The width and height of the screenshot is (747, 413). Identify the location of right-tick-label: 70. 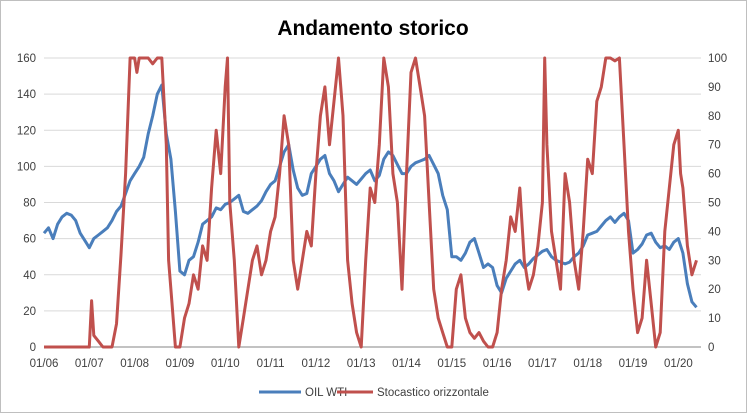
(714, 146).